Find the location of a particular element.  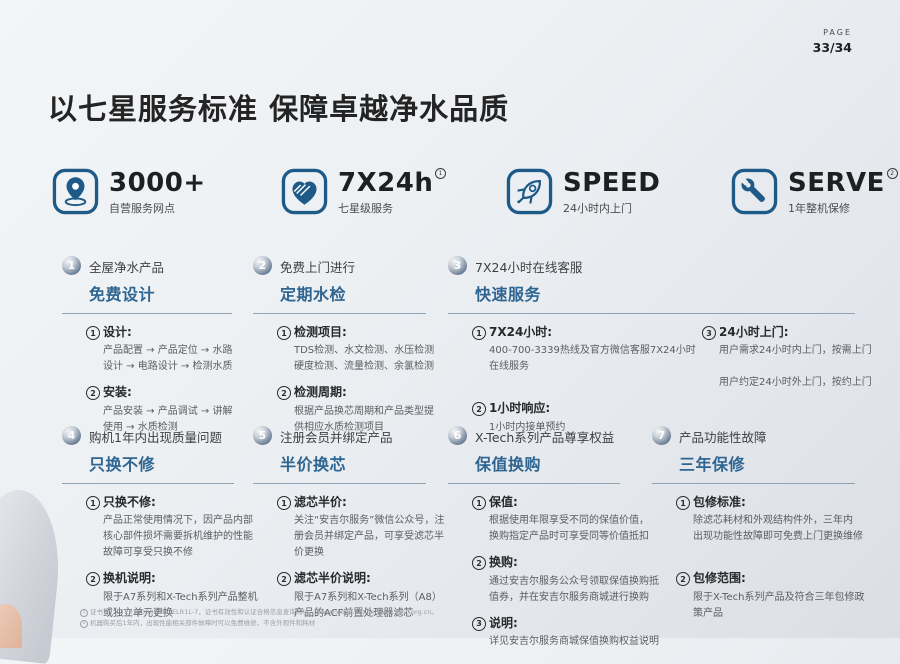

item-label: 设计: is located at coordinates (117, 332).